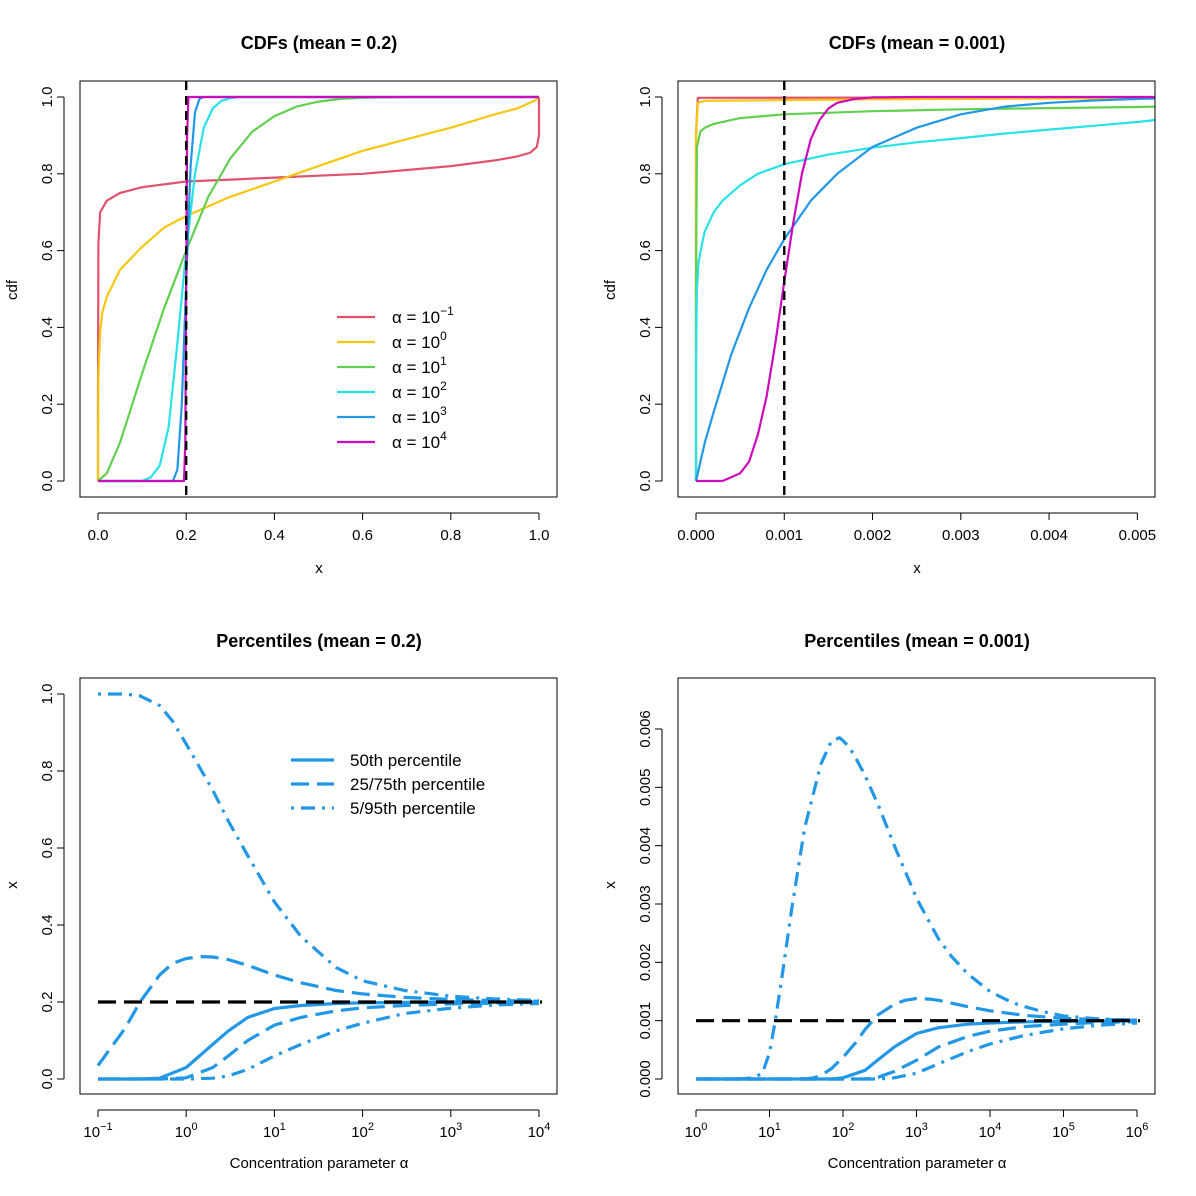 The image size is (1196, 1196). I want to click on x-tick-label: 0.002, so click(873, 535).